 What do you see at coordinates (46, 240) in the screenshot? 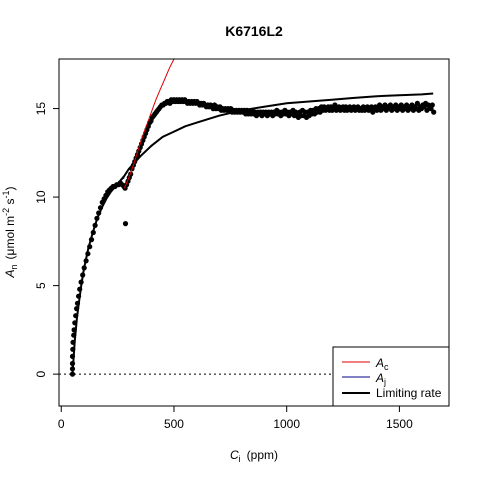
I see `y-axis: 0 5 10 15` at bounding box center [46, 240].